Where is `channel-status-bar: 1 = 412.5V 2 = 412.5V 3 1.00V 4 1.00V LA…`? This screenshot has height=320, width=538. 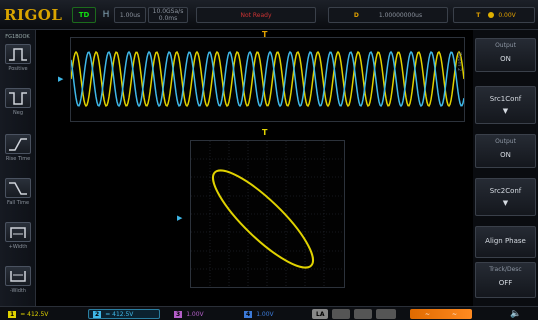 channel-status-bar: 1 = 412.5V 2 = 412.5V 3 1.00V 4 1.00V LA… is located at coordinates (269, 313).